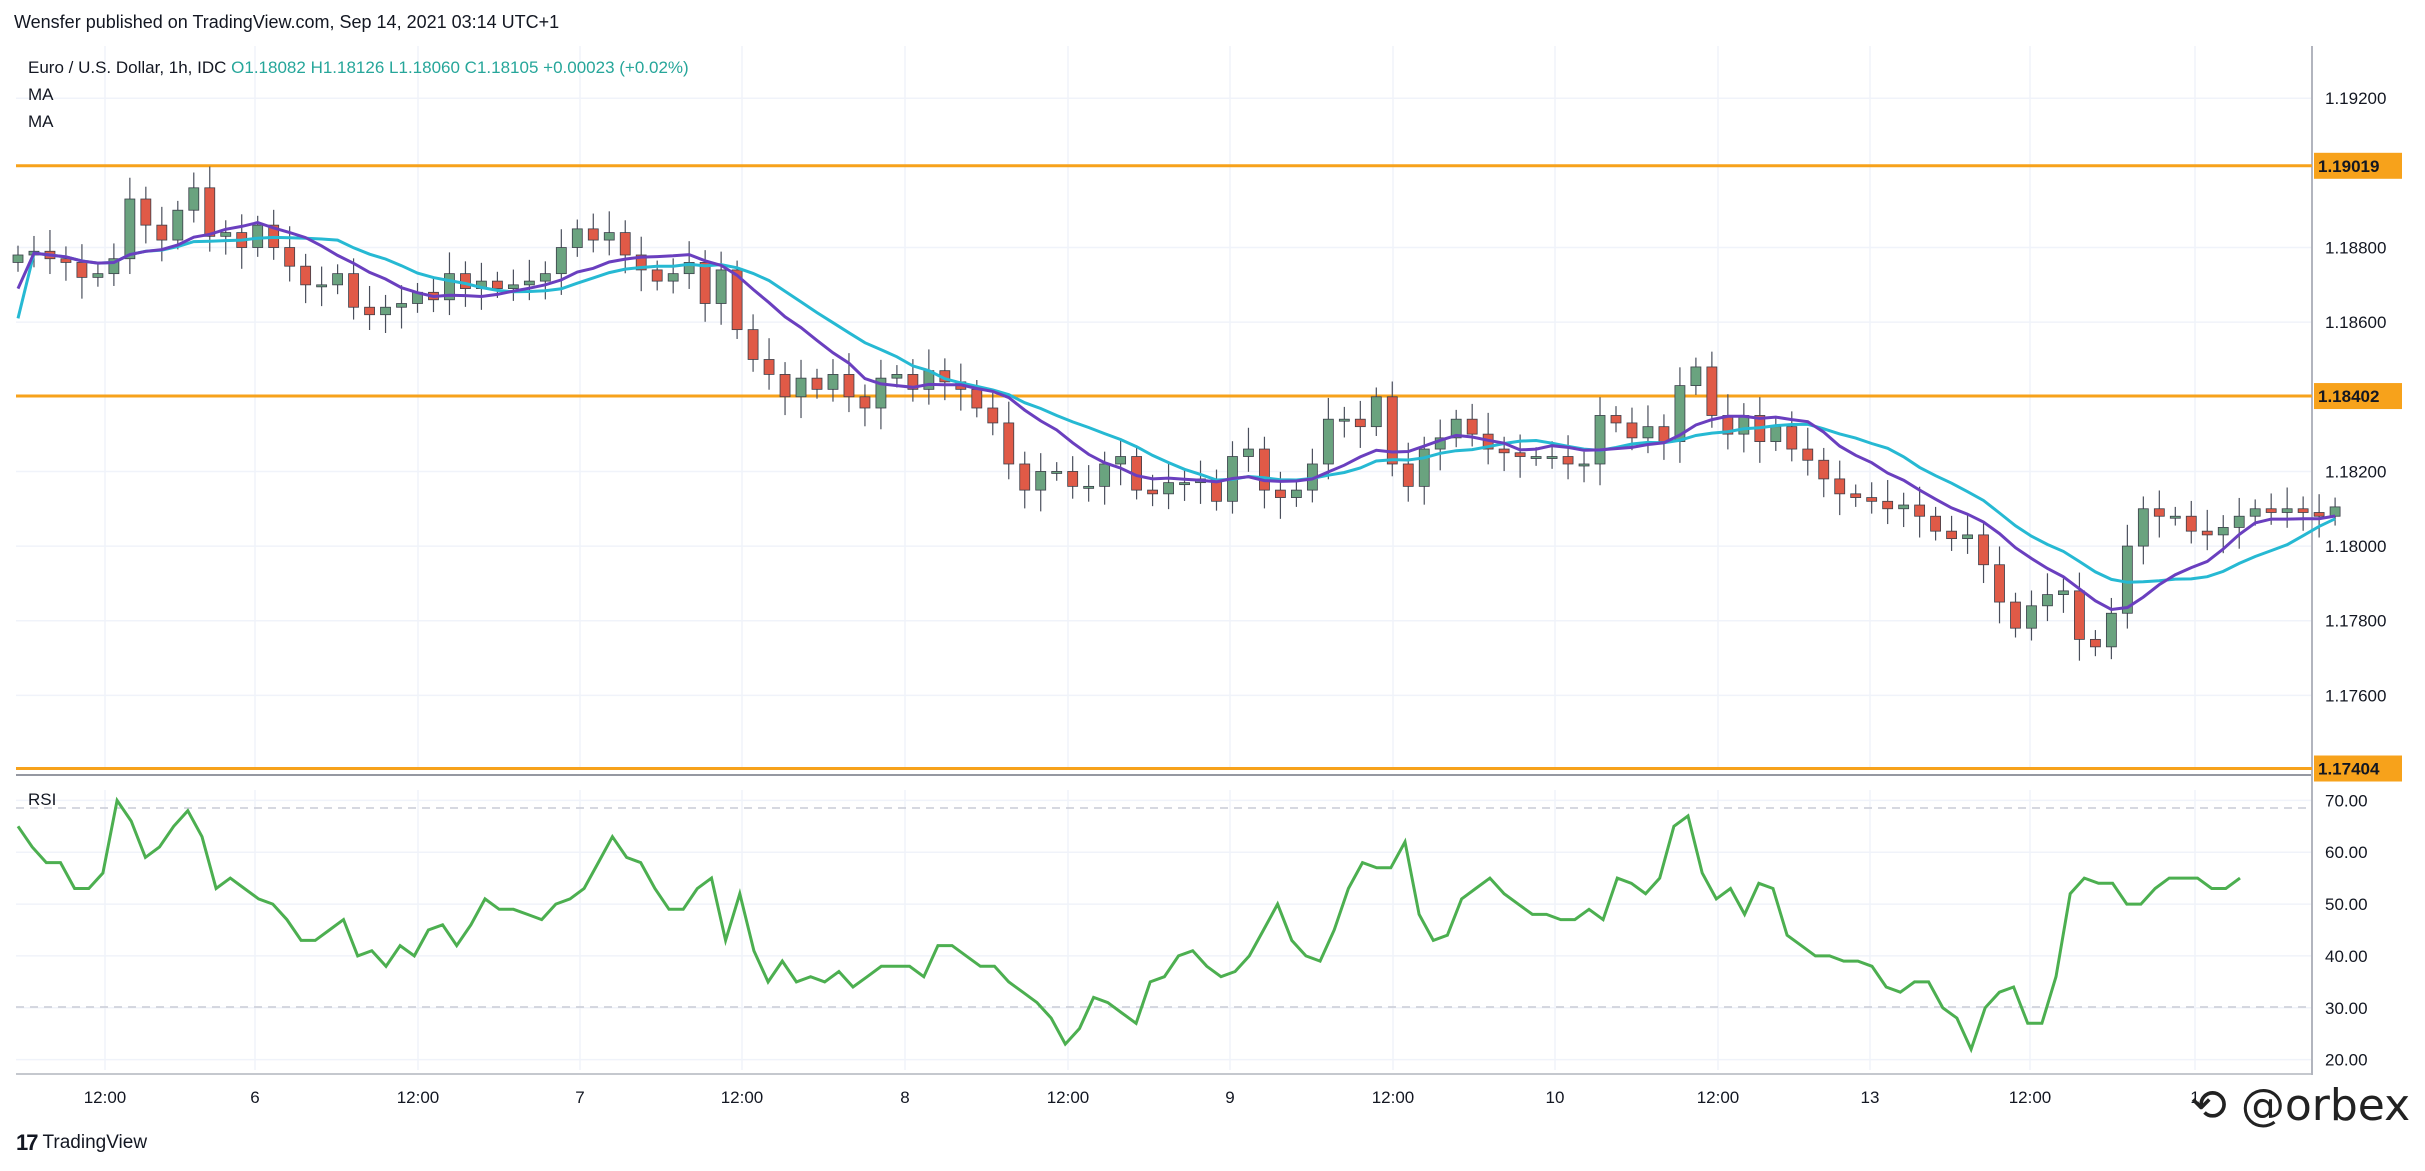 This screenshot has height=1171, width=2425. I want to click on tradingview-logo-icon: 17, so click(27, 1142).